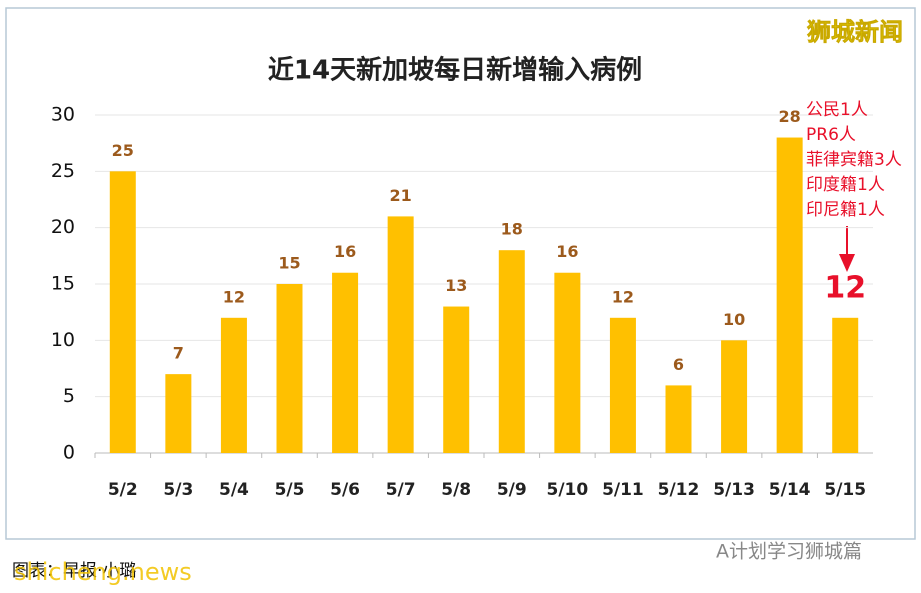 This screenshot has height=593, width=921. I want to click on y-tick-label: 5, so click(69, 396).